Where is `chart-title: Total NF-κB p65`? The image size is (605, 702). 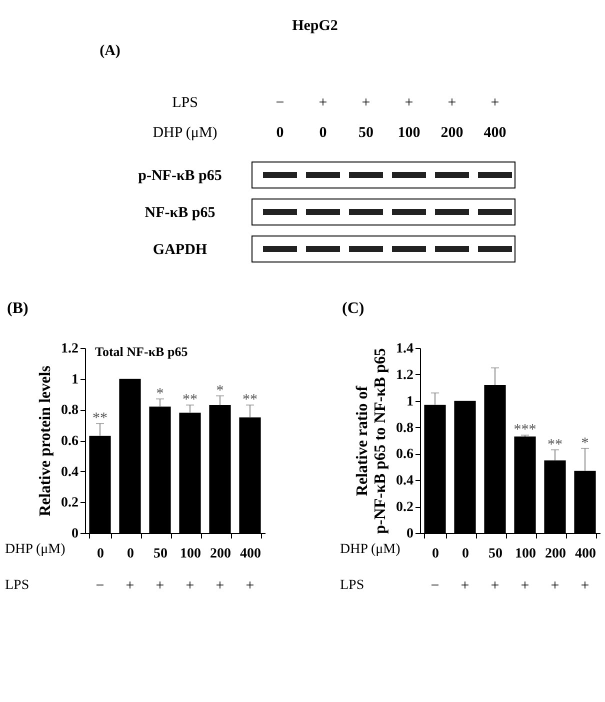 chart-title: Total NF-κB p65 is located at coordinates (141, 351).